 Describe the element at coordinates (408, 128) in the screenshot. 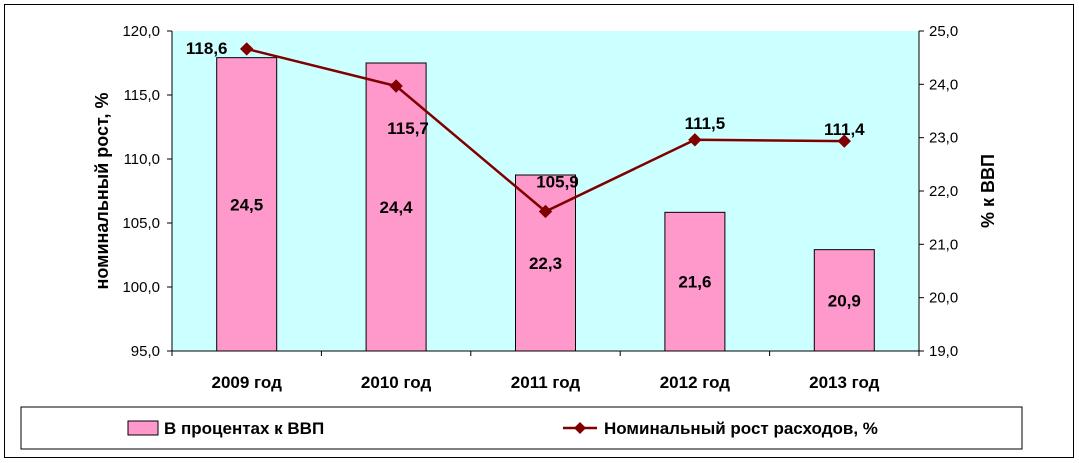

I see `line-data-label: 115,7` at that location.